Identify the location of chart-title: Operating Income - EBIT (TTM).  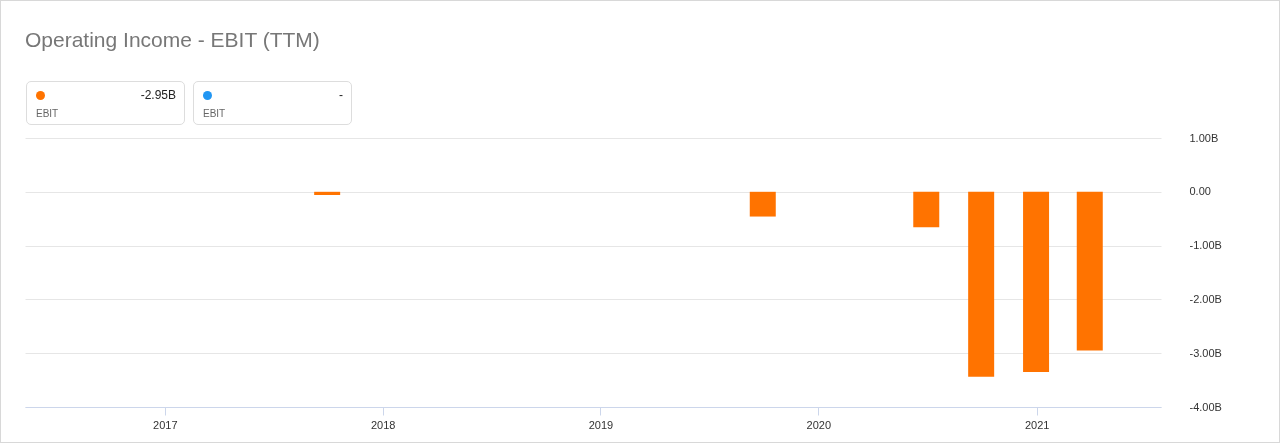
(172, 40).